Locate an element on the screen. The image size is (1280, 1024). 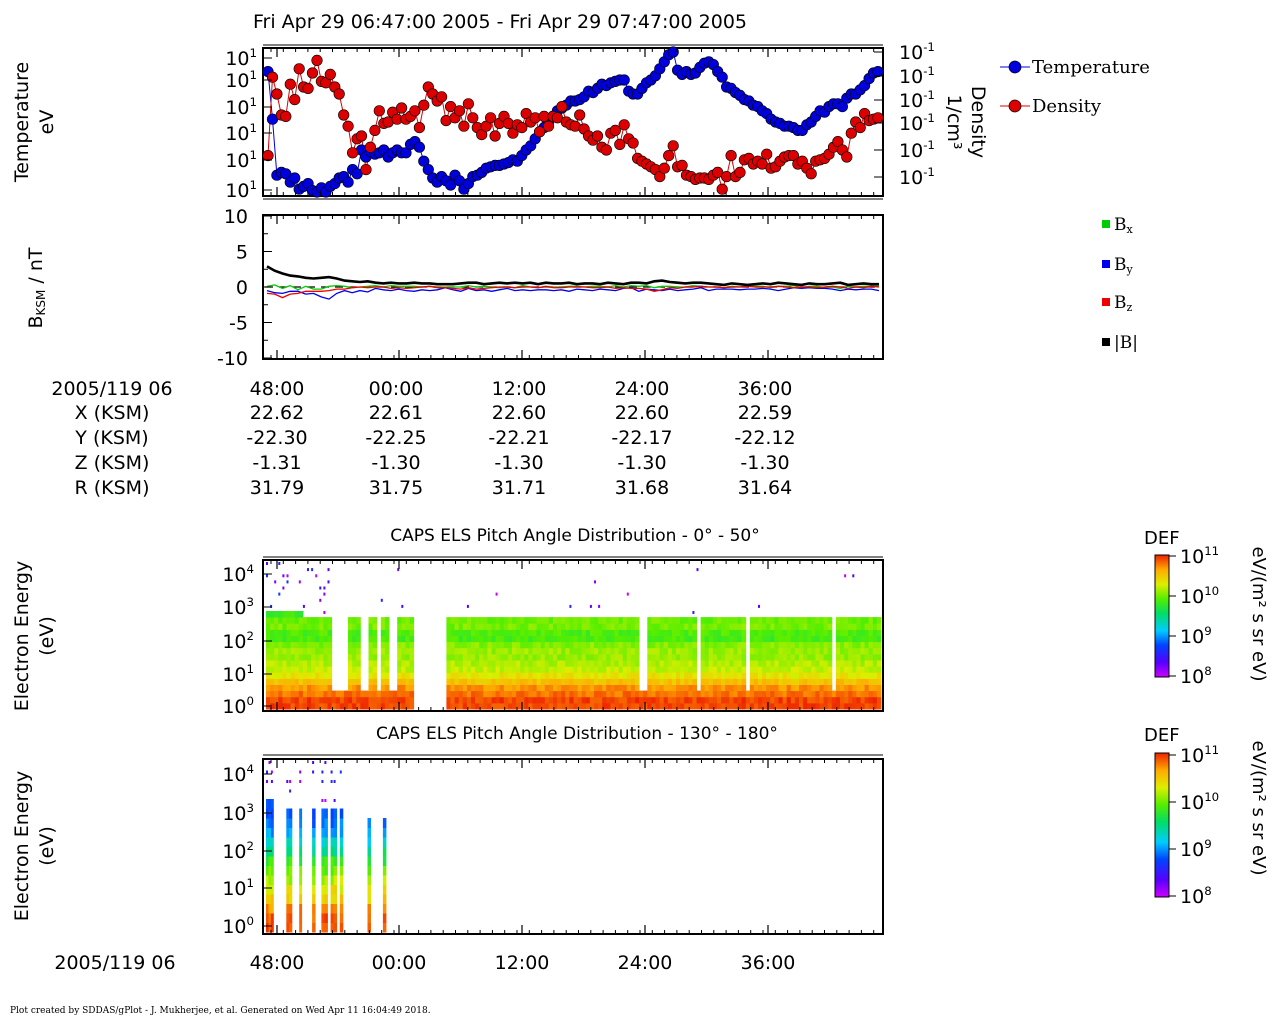
colorbar-tick-label: 109 is located at coordinates (1196, 849).